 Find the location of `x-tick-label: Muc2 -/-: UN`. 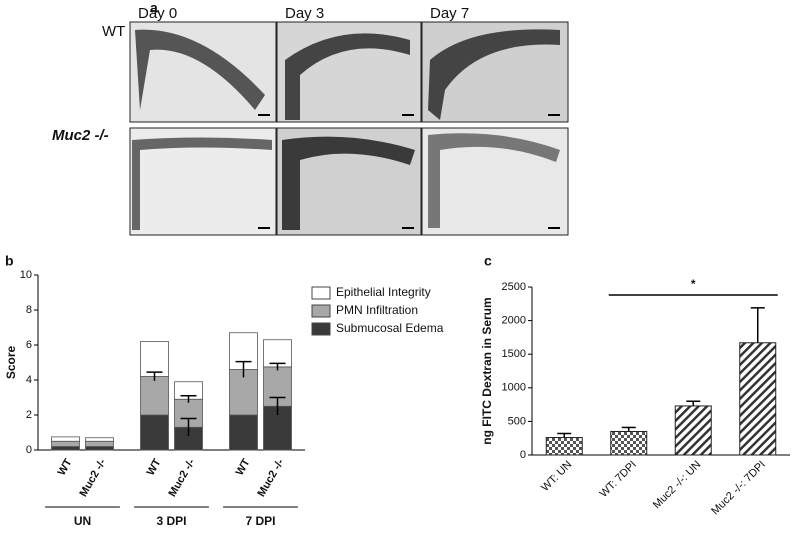

x-tick-label: Muc2 -/-: UN is located at coordinates (677, 485).